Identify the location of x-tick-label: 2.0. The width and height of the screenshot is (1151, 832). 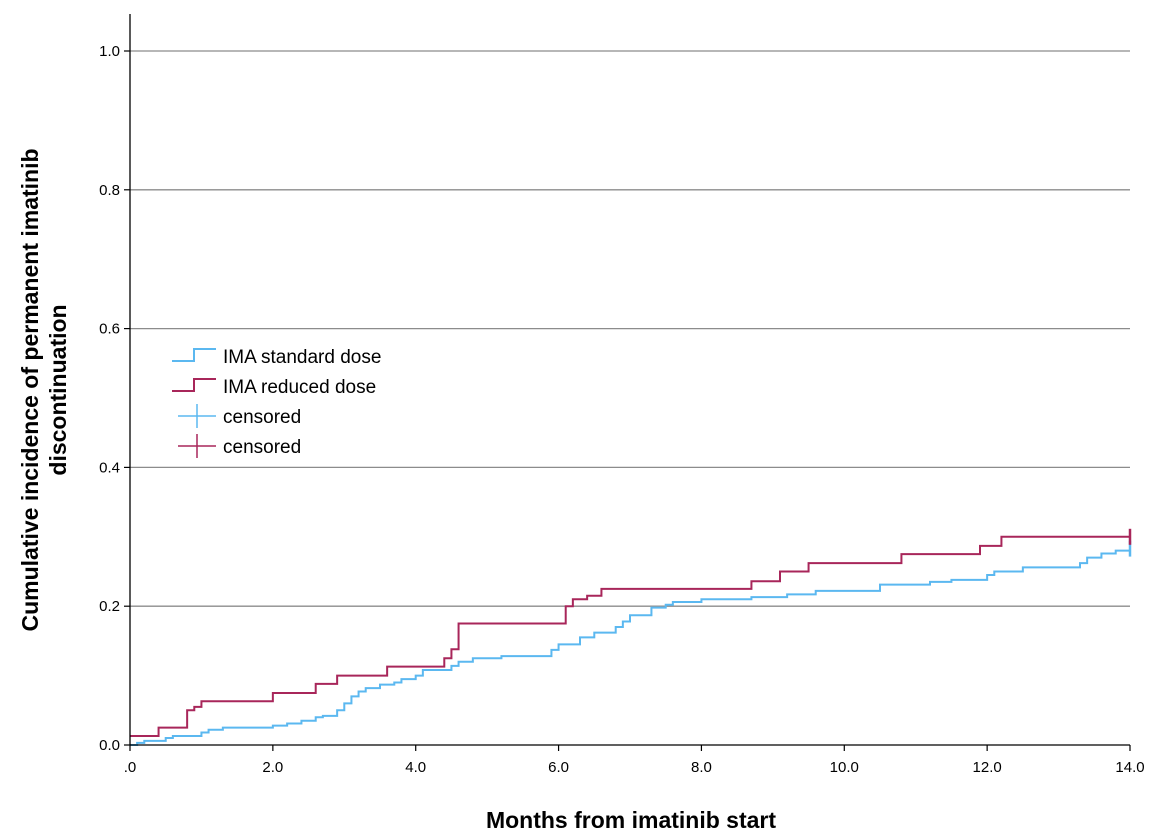
(272, 767).